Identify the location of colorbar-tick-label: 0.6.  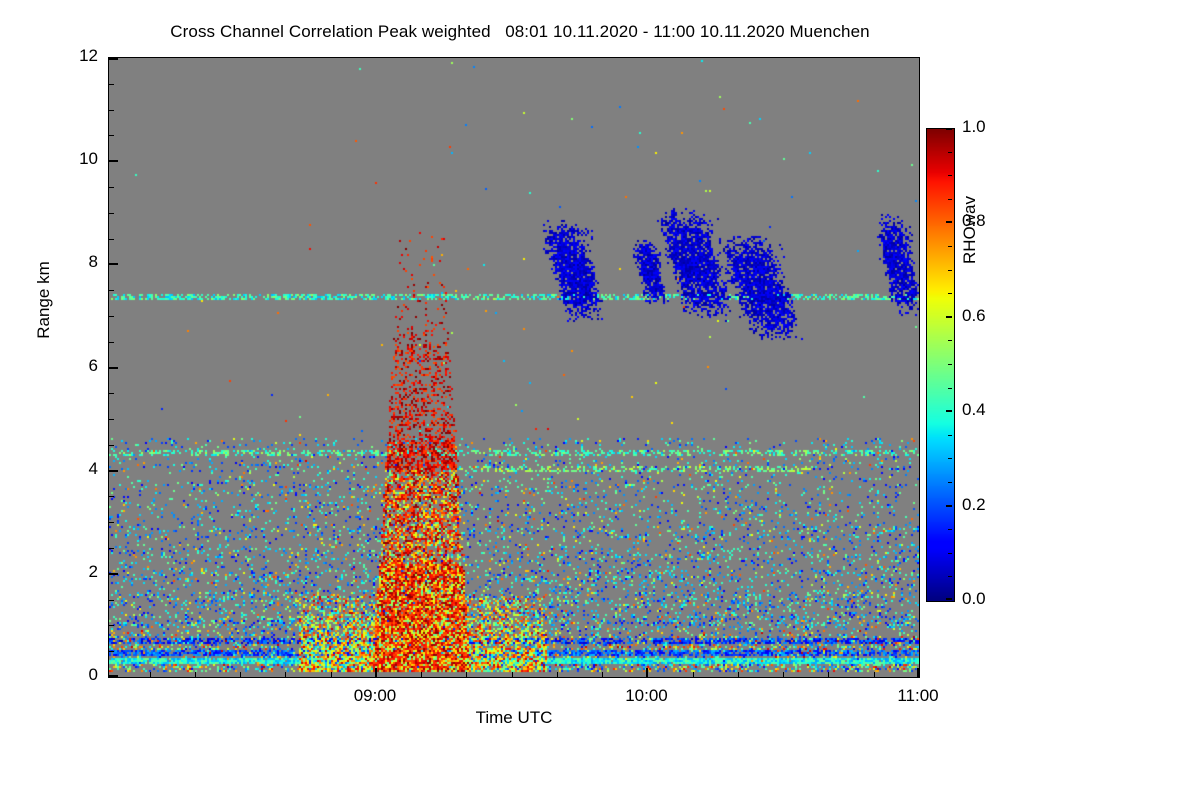
(974, 315).